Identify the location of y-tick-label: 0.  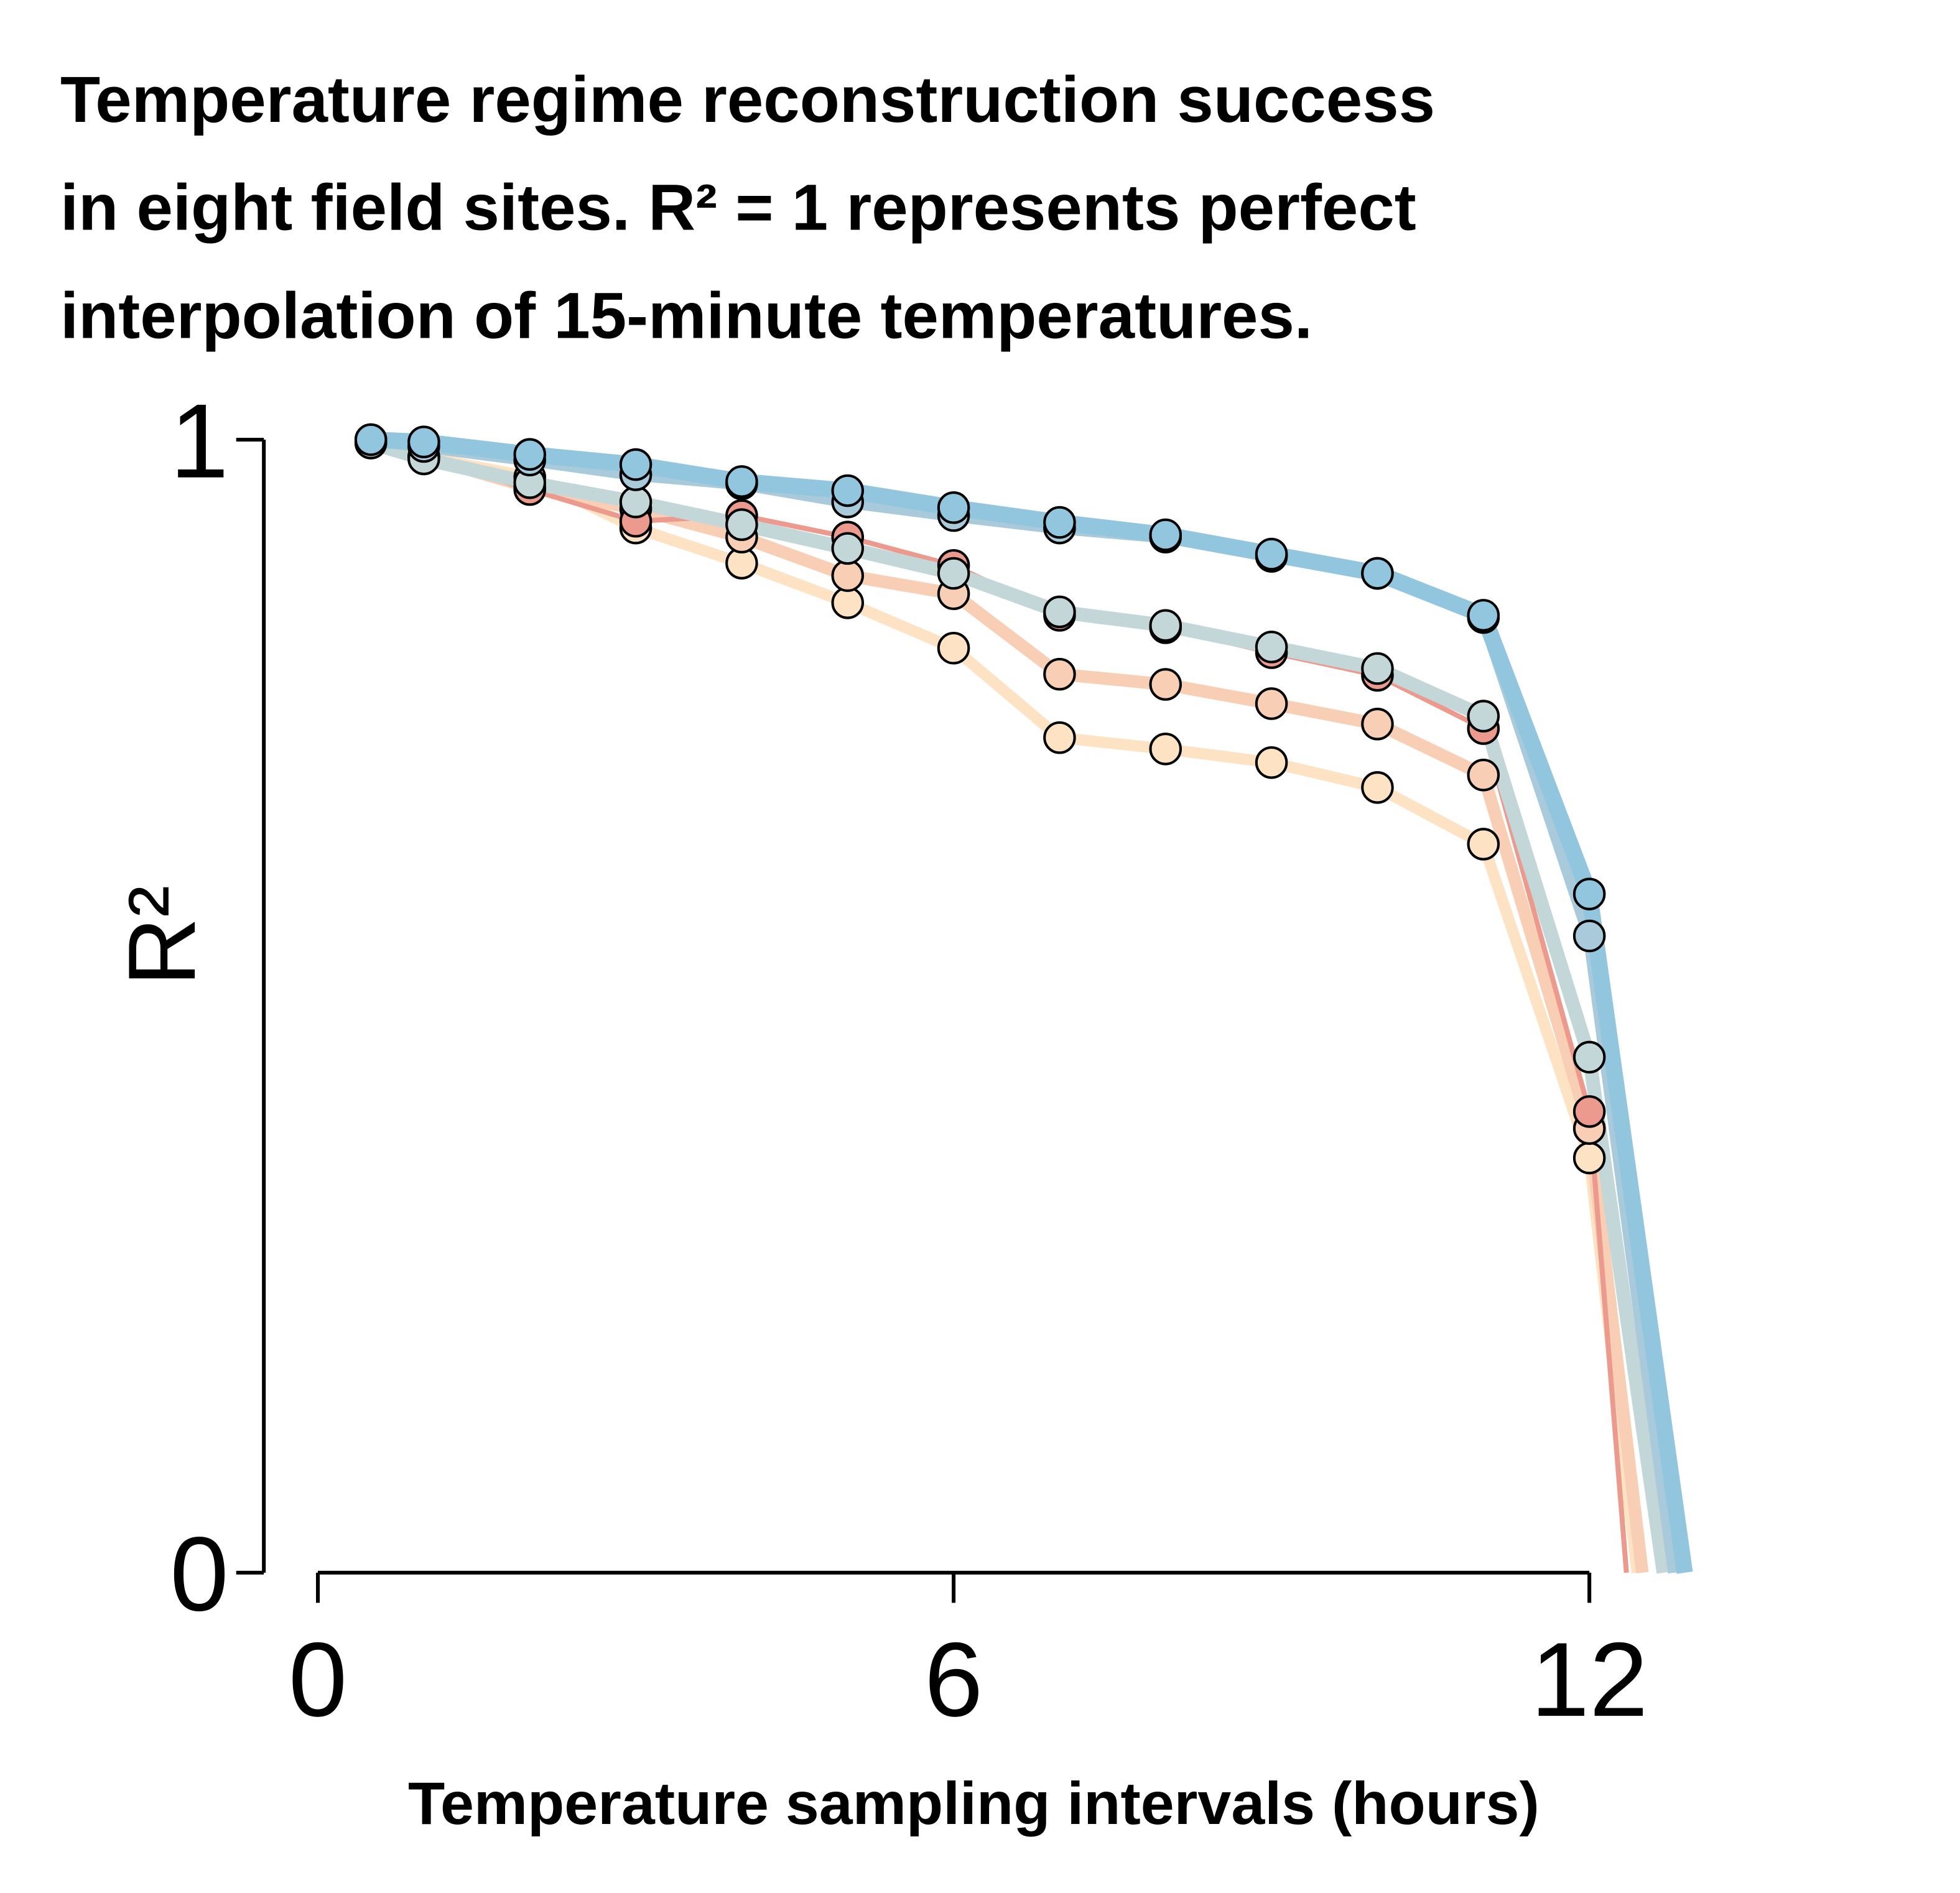
(199, 1574).